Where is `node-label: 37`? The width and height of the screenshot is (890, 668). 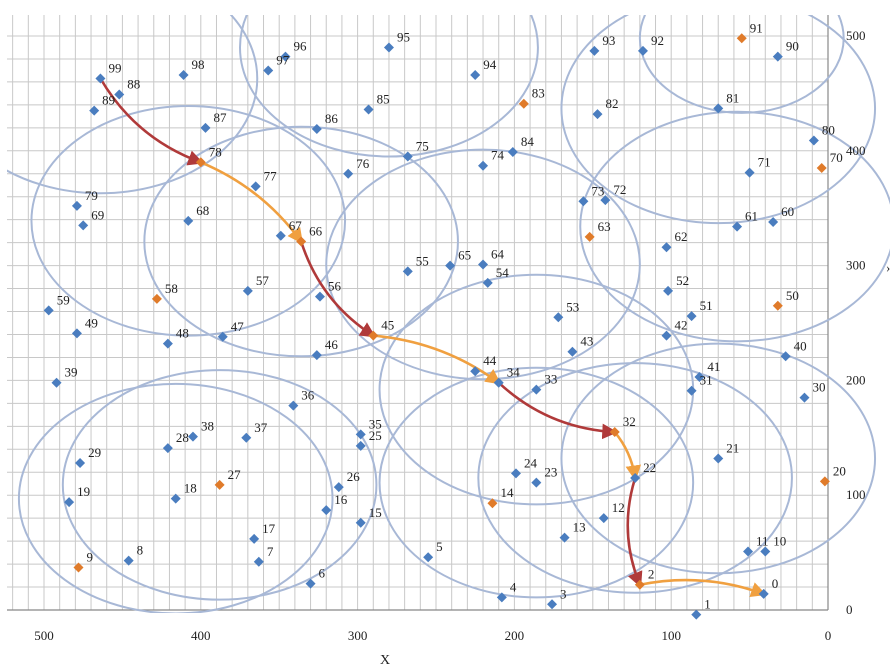 node-label: 37 is located at coordinates (261, 427).